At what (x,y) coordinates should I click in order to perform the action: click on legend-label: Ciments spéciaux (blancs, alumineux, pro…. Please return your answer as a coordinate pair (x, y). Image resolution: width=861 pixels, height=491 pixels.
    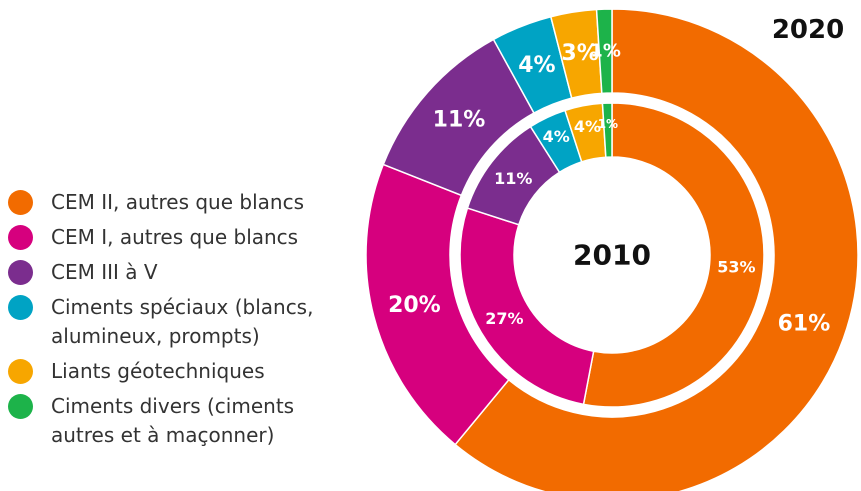
    Looking at the image, I should click on (182, 321).